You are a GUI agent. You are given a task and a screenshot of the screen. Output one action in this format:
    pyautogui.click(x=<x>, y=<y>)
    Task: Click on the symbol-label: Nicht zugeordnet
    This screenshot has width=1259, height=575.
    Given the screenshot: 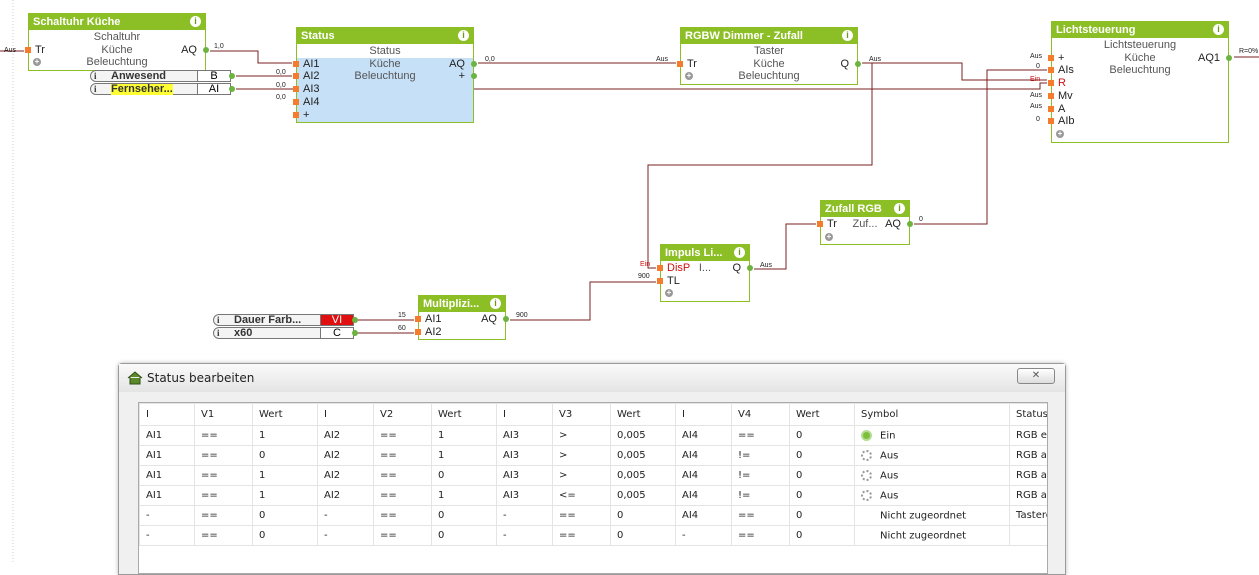 What is the action you would take?
    pyautogui.click(x=923, y=516)
    